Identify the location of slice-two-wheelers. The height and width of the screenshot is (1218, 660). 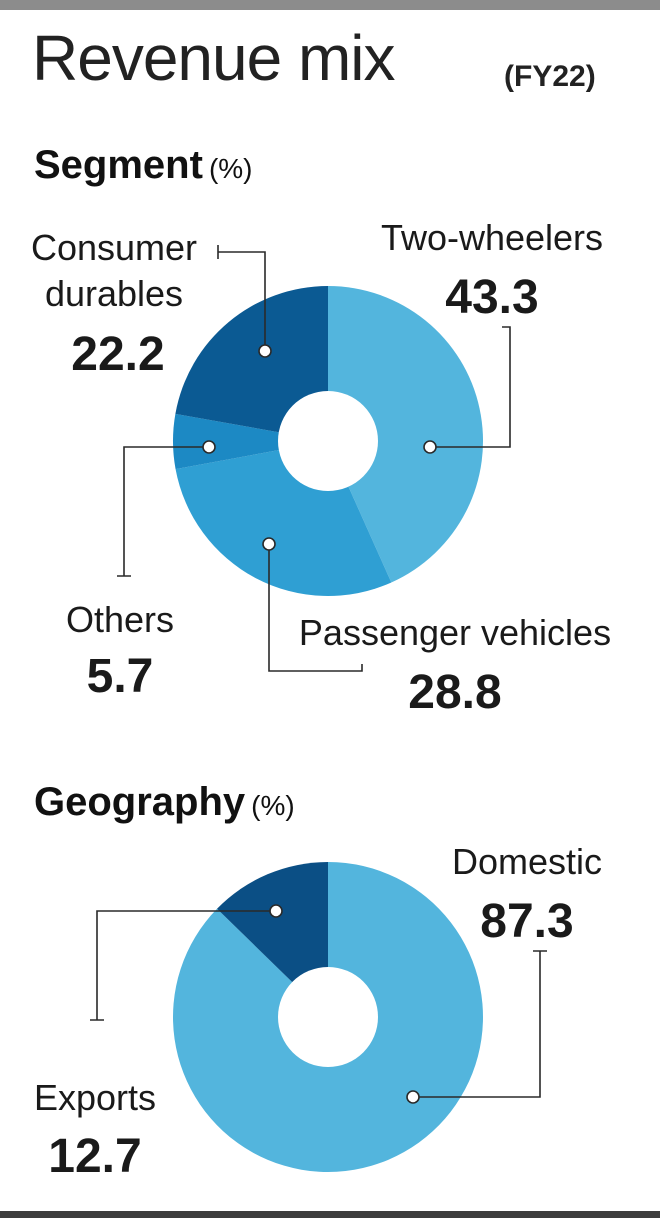
(406, 434).